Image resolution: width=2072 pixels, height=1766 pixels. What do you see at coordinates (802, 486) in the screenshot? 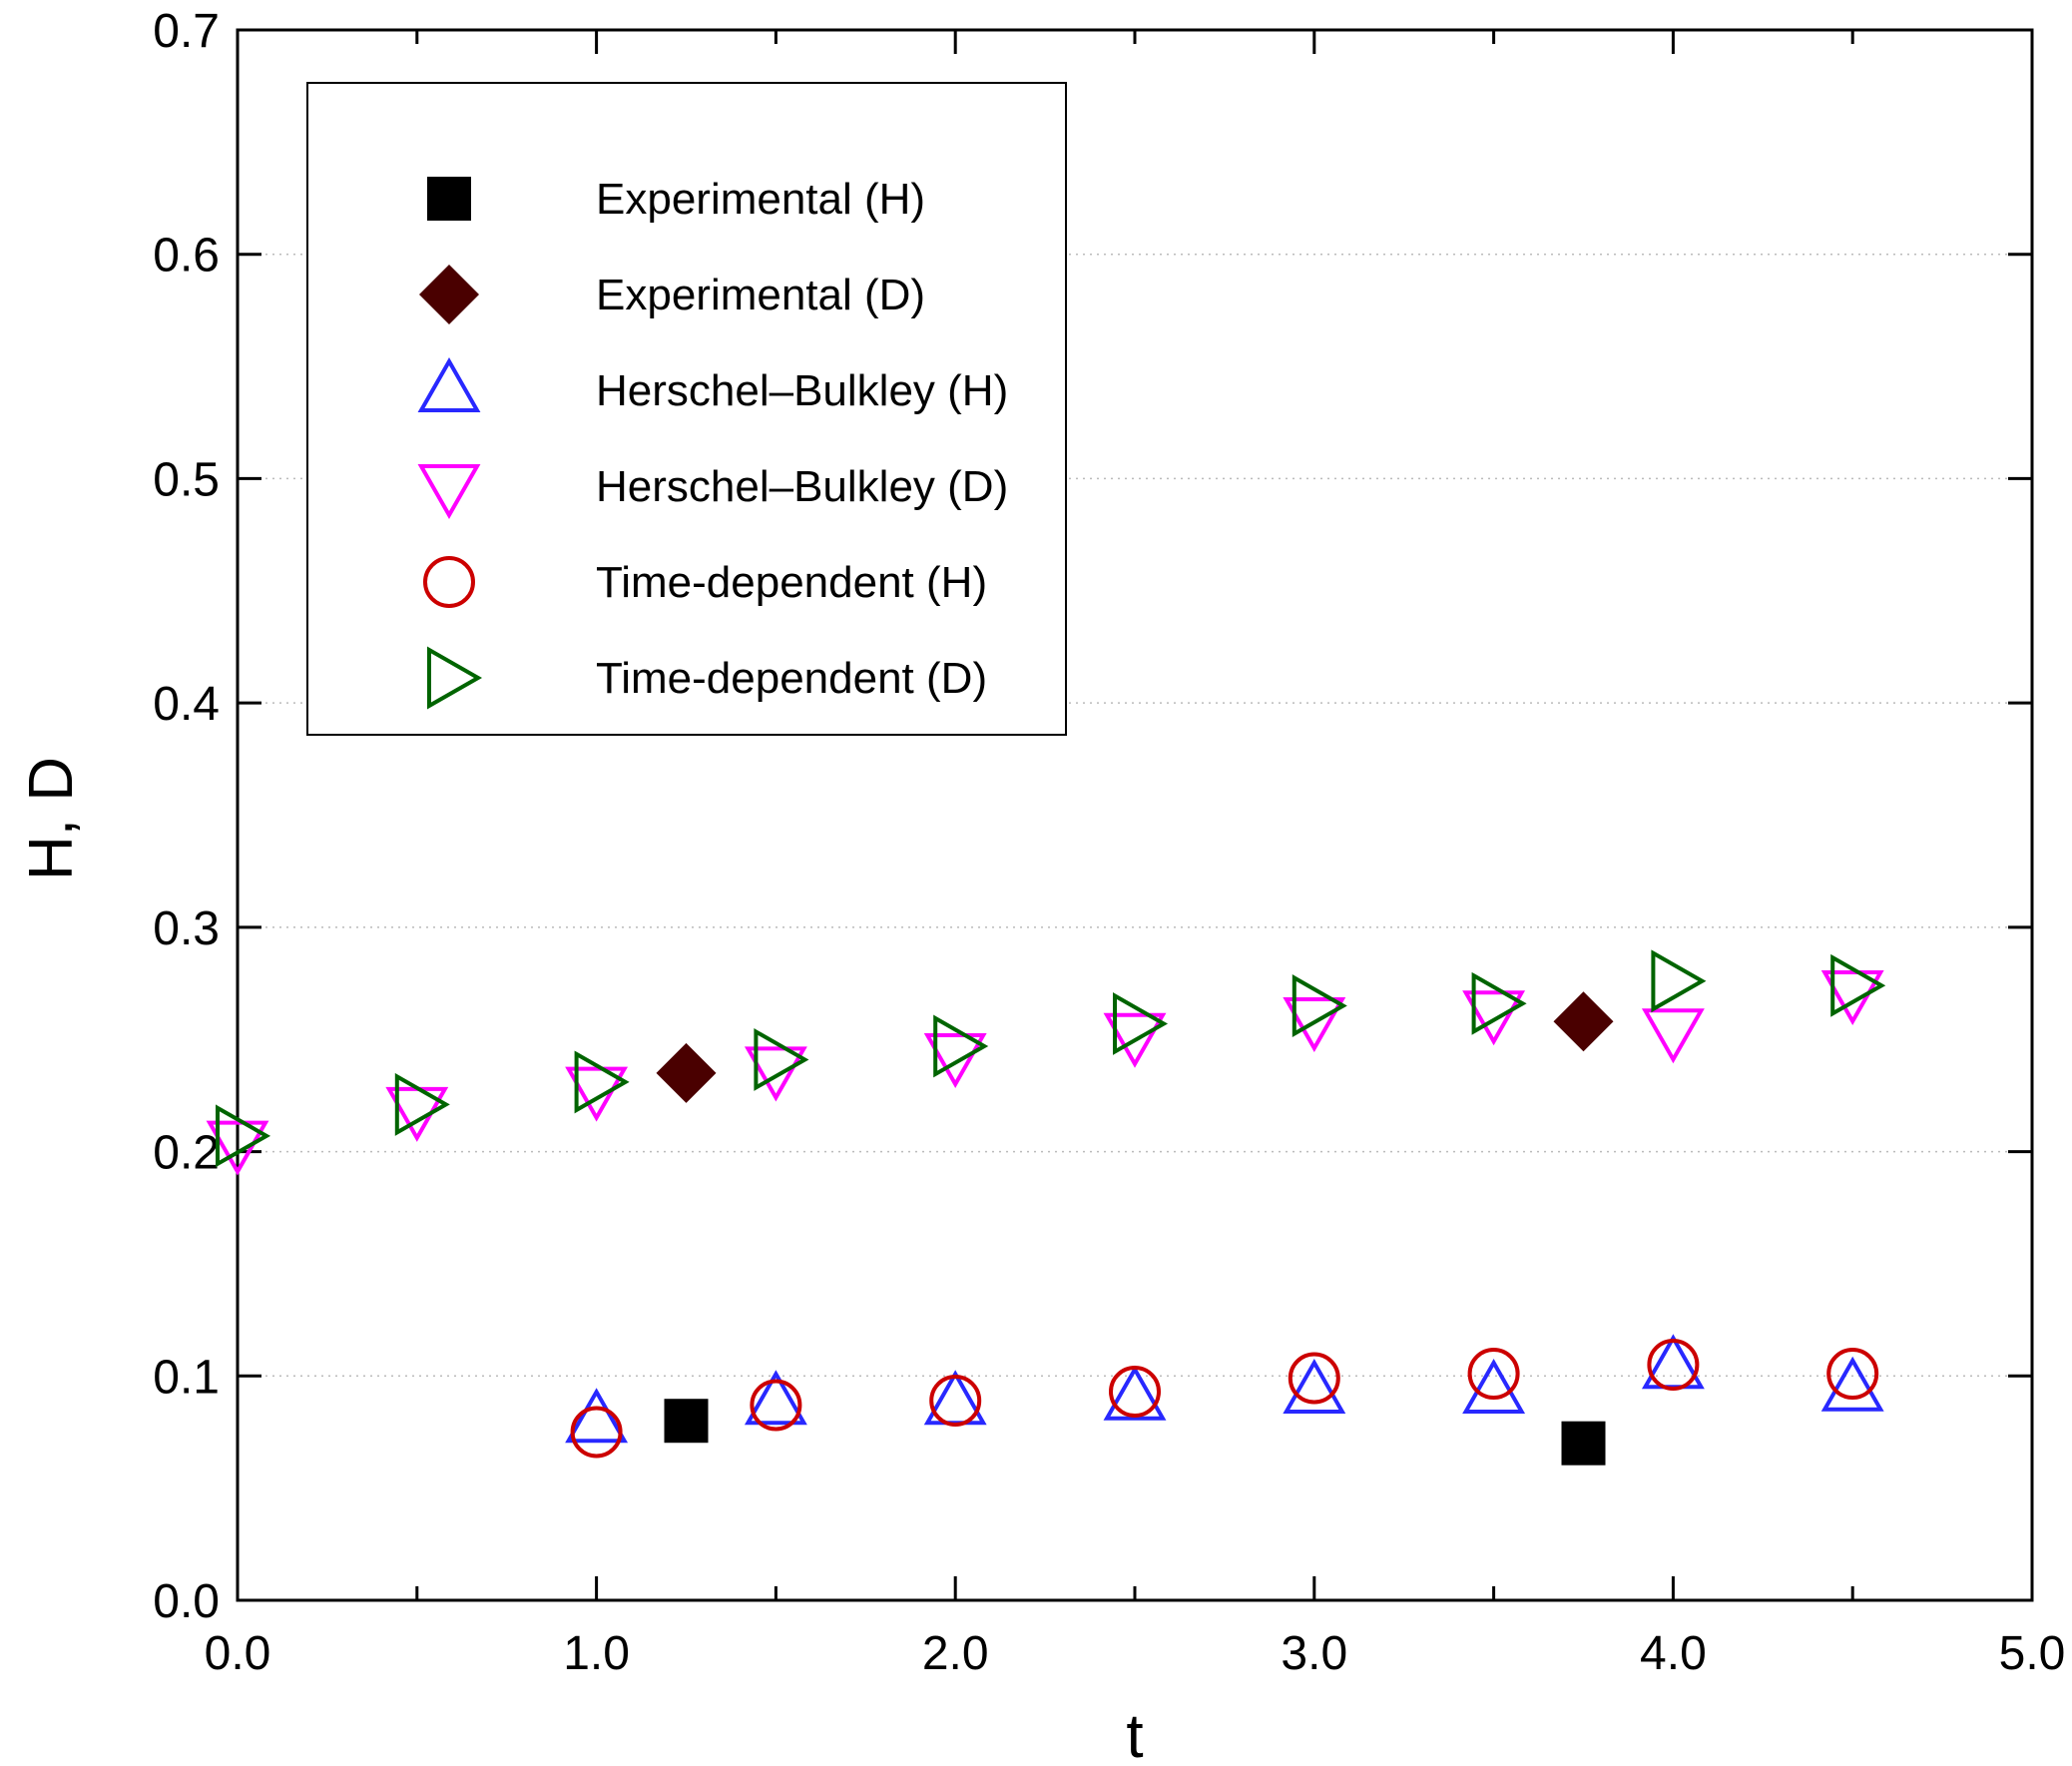
I see `legend-label: Herschel–Bulkley (D)` at bounding box center [802, 486].